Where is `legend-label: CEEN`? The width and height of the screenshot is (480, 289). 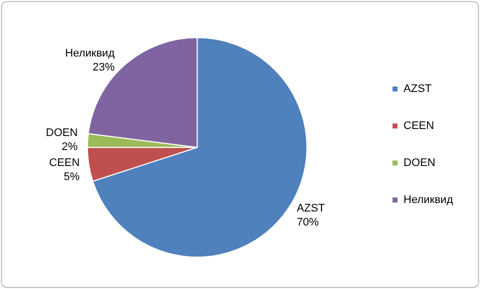 legend-label: CEEN is located at coordinates (419, 126).